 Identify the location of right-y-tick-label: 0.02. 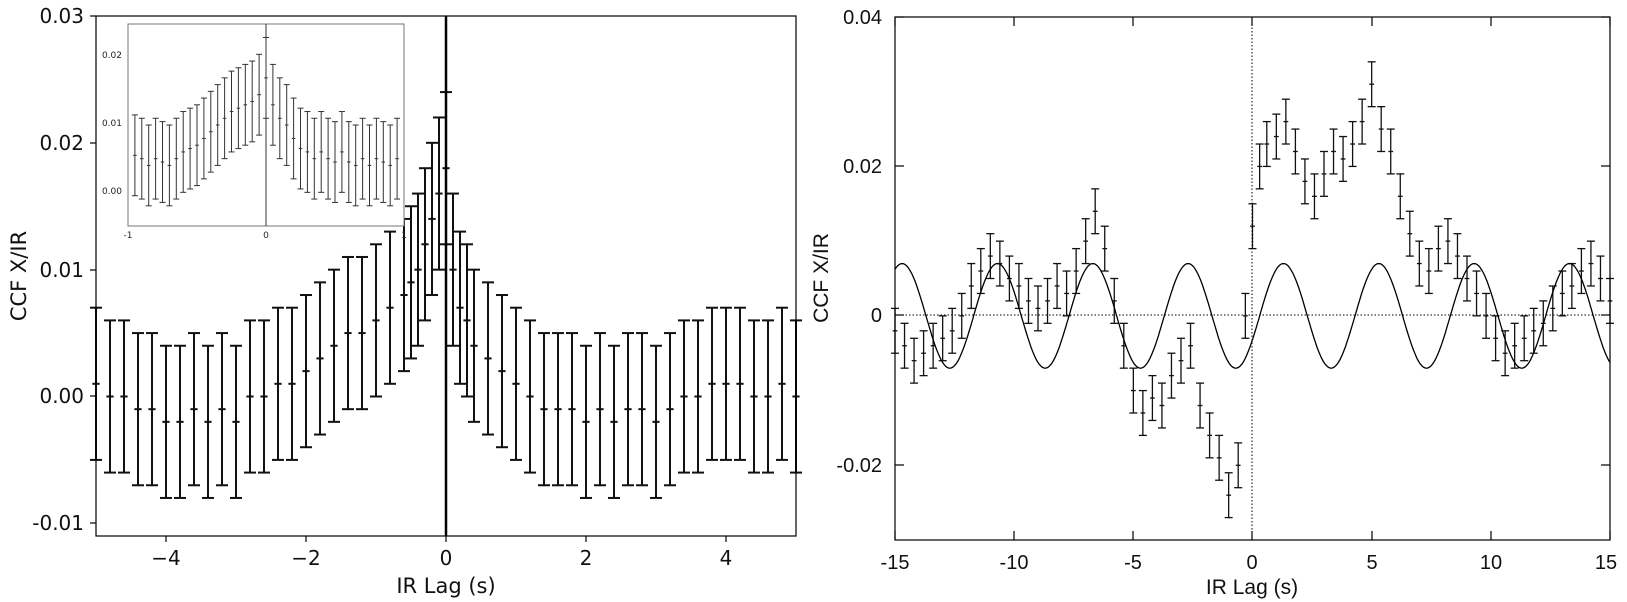
(862, 167).